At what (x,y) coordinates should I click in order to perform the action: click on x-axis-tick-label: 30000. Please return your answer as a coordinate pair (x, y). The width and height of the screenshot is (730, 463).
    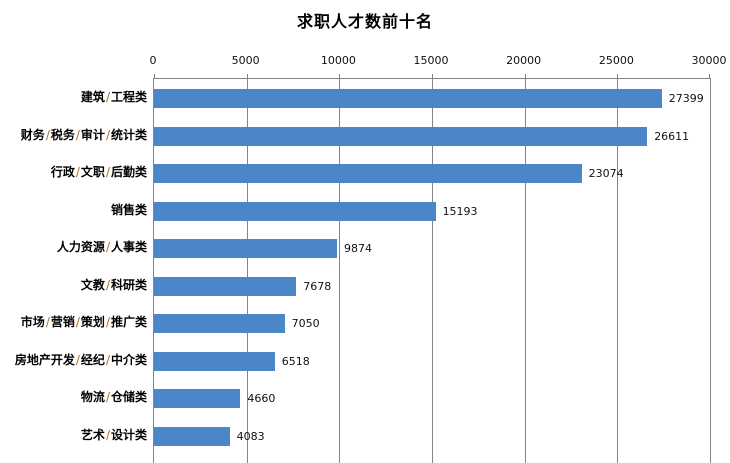
    Looking at the image, I should click on (709, 60).